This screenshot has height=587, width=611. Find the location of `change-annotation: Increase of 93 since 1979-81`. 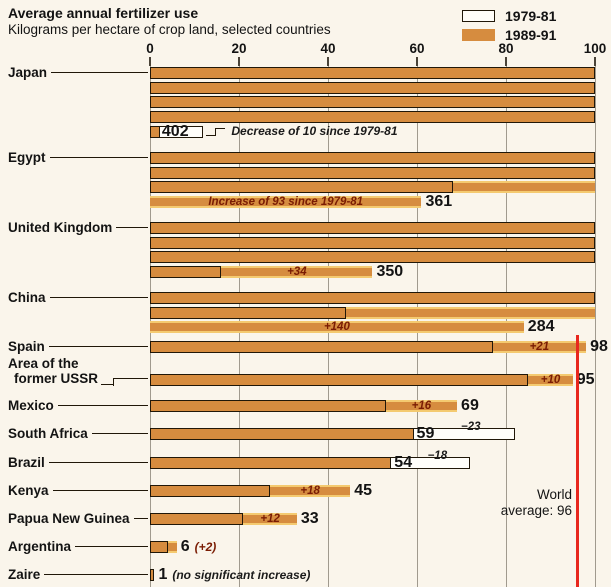

change-annotation: Increase of 93 since 1979-81 is located at coordinates (286, 201).